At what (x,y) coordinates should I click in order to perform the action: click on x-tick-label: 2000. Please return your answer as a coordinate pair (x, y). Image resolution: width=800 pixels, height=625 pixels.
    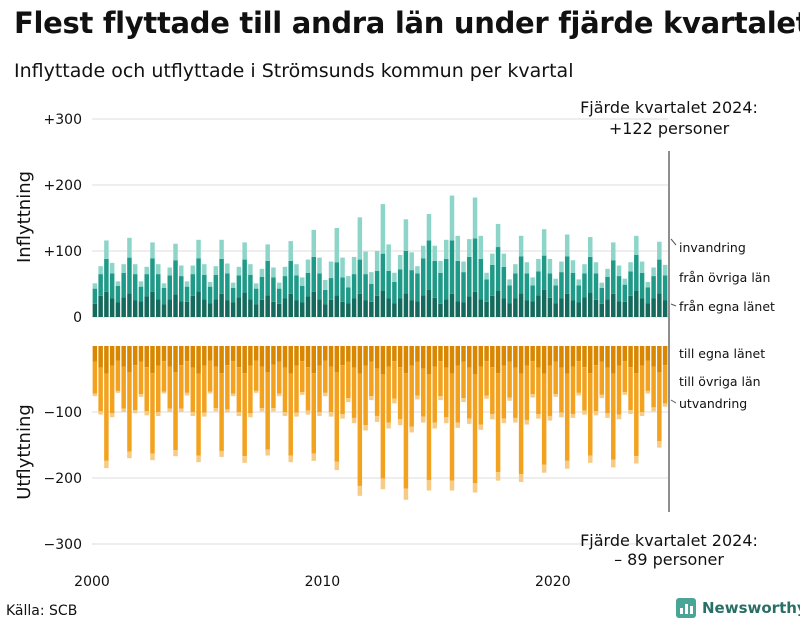
    Looking at the image, I should click on (92, 582).